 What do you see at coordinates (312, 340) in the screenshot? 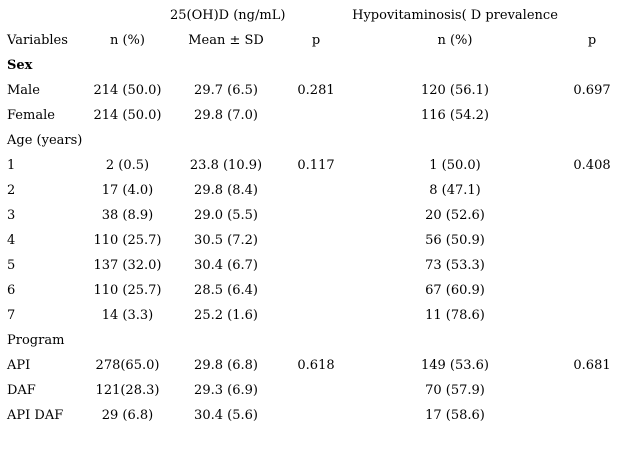
I see `table-row: Program` at bounding box center [312, 340].